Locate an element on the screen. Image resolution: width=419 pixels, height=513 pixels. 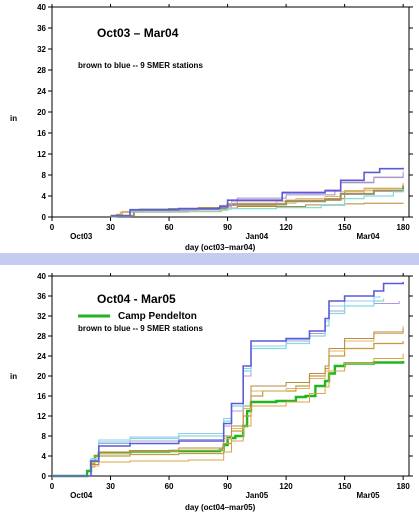
month-label: Oct03 is located at coordinates (81, 236).